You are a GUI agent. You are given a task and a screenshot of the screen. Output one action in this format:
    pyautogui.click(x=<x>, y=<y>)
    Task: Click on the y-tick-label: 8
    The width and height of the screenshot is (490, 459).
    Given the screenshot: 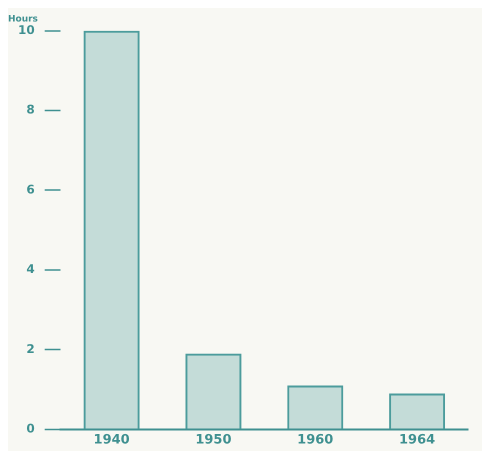 What is the action you would take?
    pyautogui.click(x=30, y=109)
    